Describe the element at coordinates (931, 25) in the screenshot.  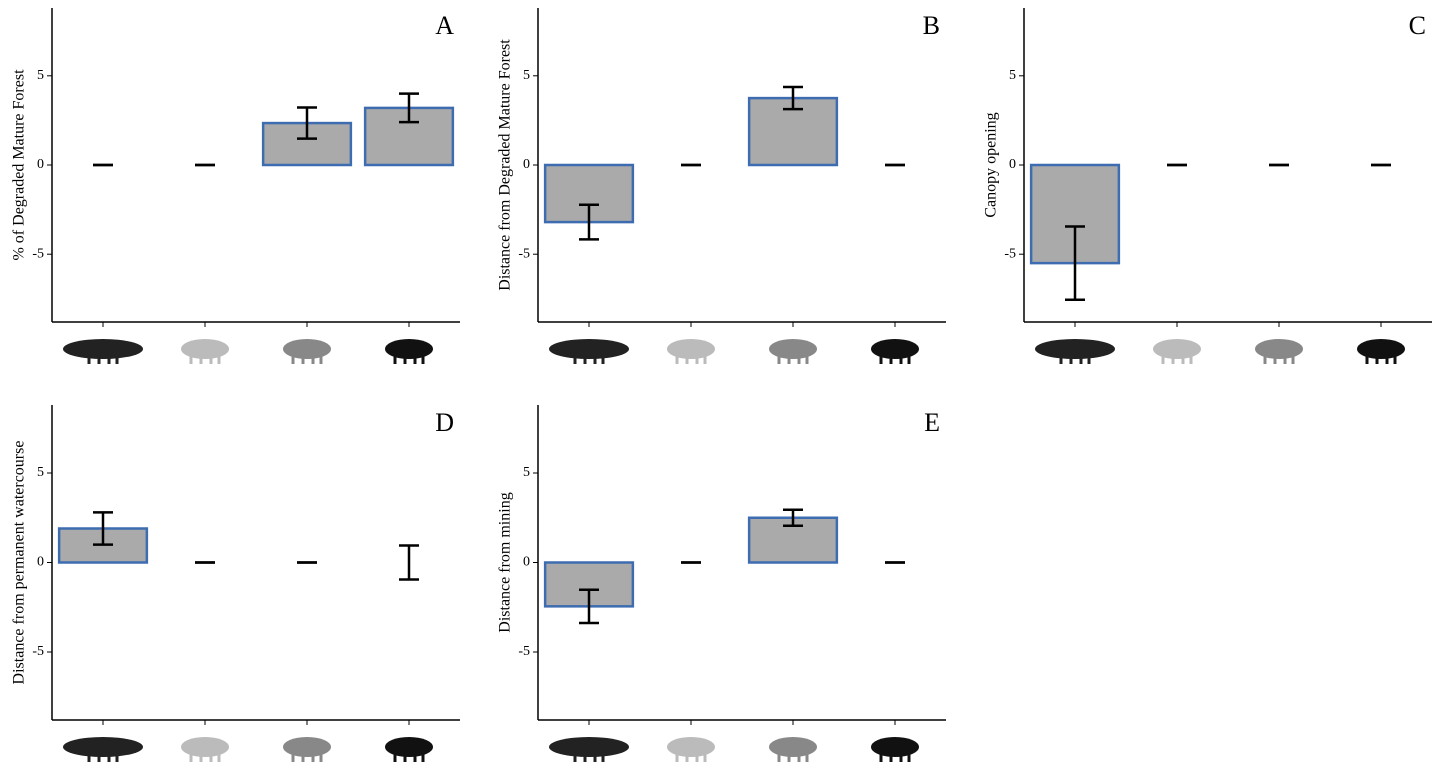
I see `panel-label: B` at that location.